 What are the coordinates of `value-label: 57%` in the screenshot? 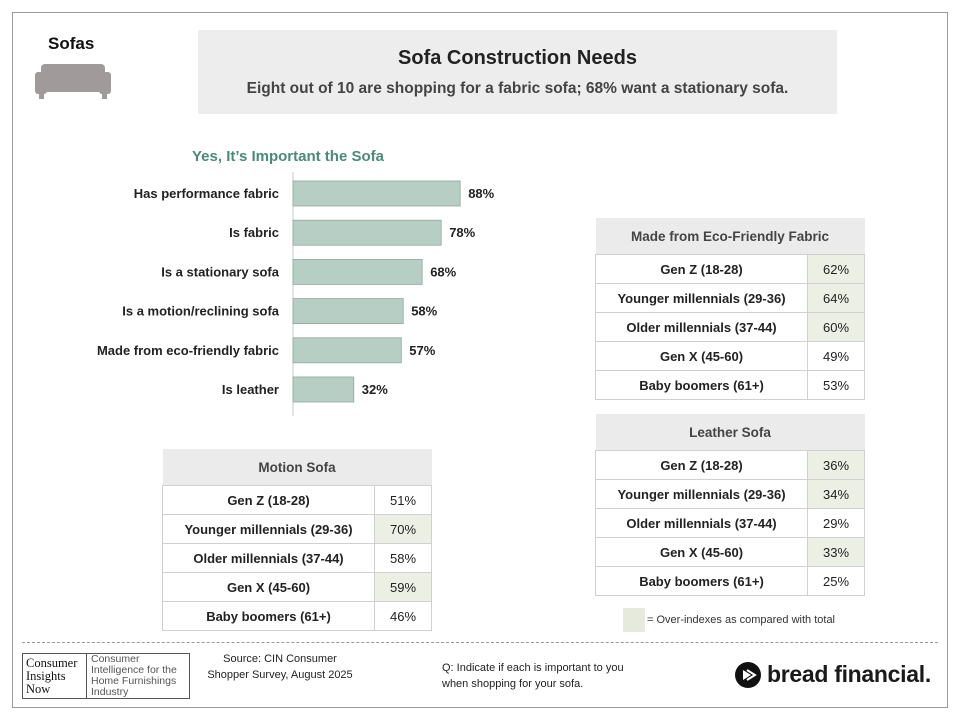 It's located at (422, 350).